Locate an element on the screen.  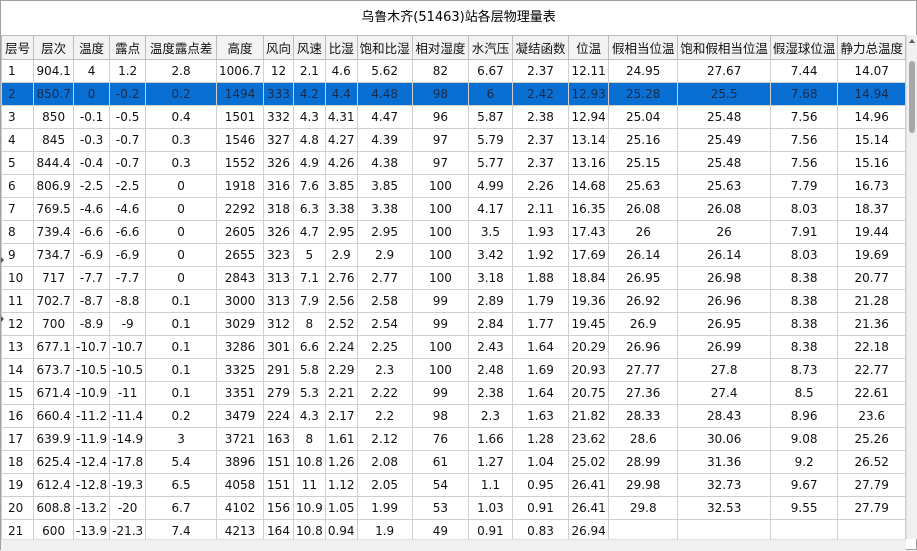
table-cell: 2.1 is located at coordinates (309, 71).